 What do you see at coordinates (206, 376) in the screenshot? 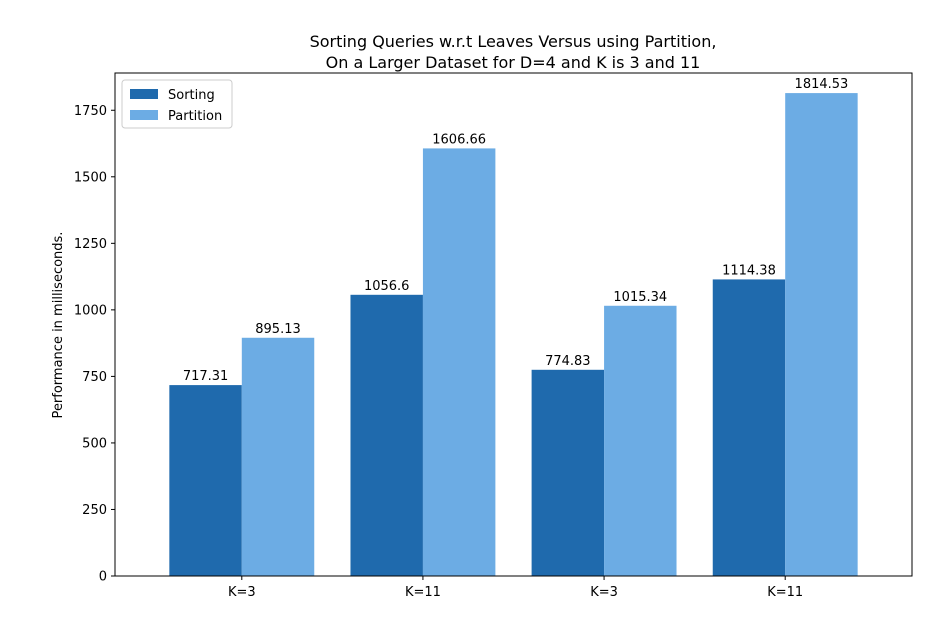
I see `data-label-sorting-0: 717.31` at bounding box center [206, 376].